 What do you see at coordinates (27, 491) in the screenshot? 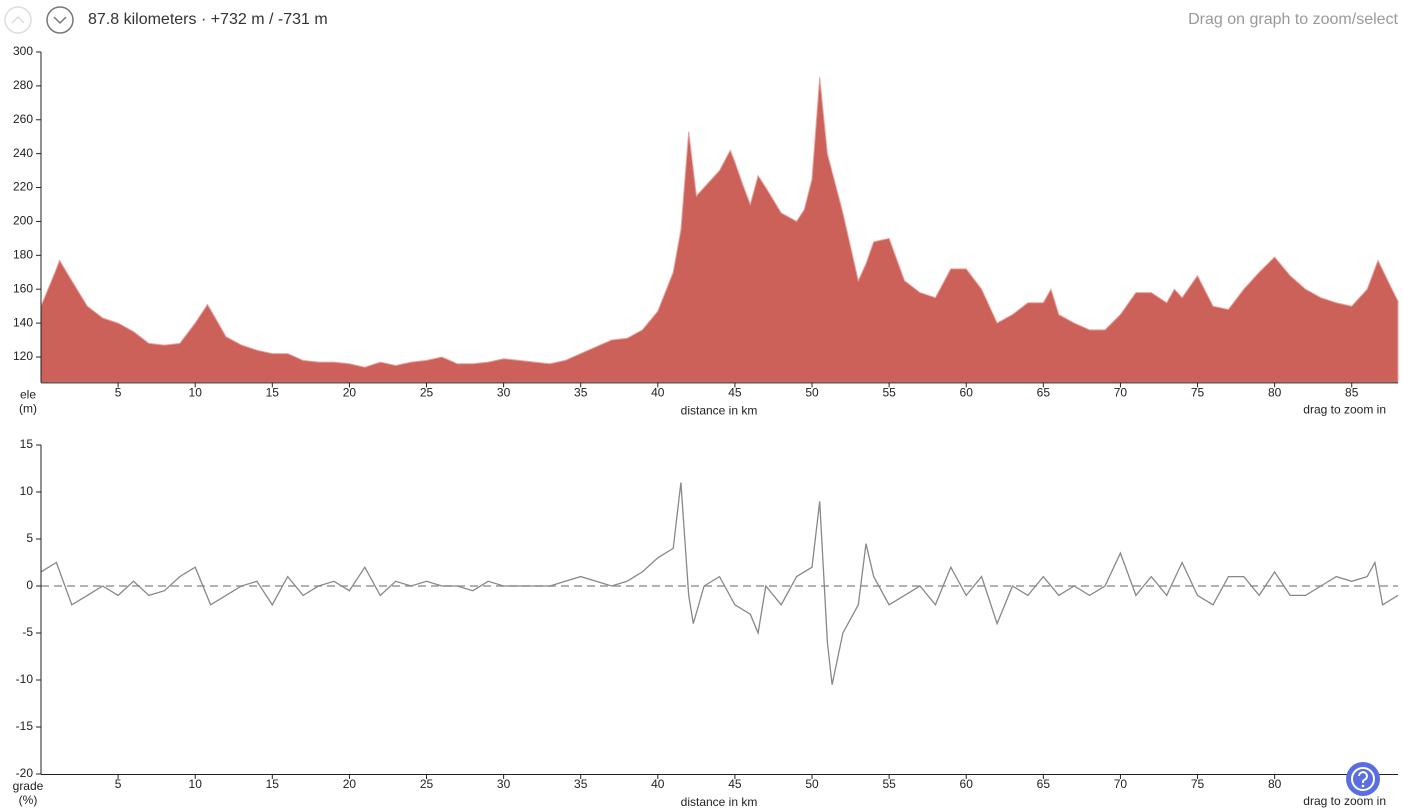
I see `y-tick-label: 10` at bounding box center [27, 491].